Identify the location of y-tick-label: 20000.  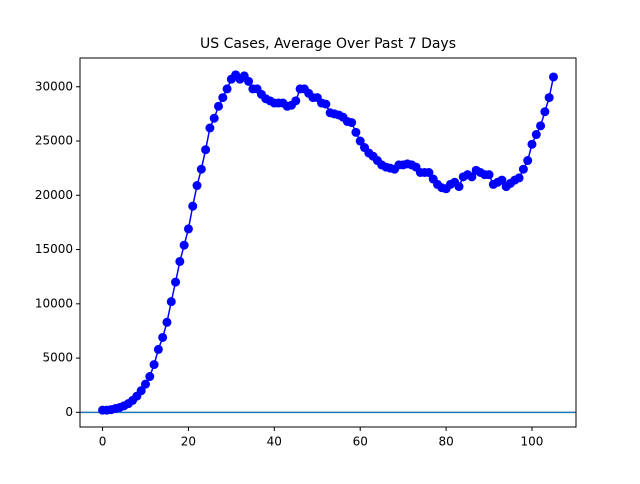
(54, 195).